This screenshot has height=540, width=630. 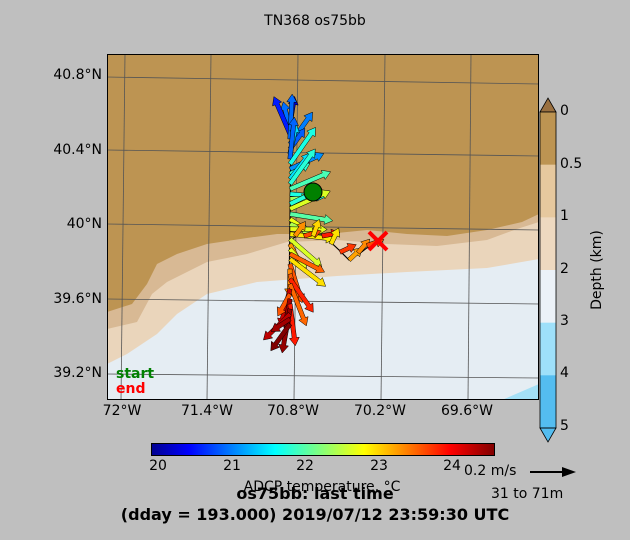 I want to click on depth-colorbar-bottom-cap, so click(x=548, y=435).